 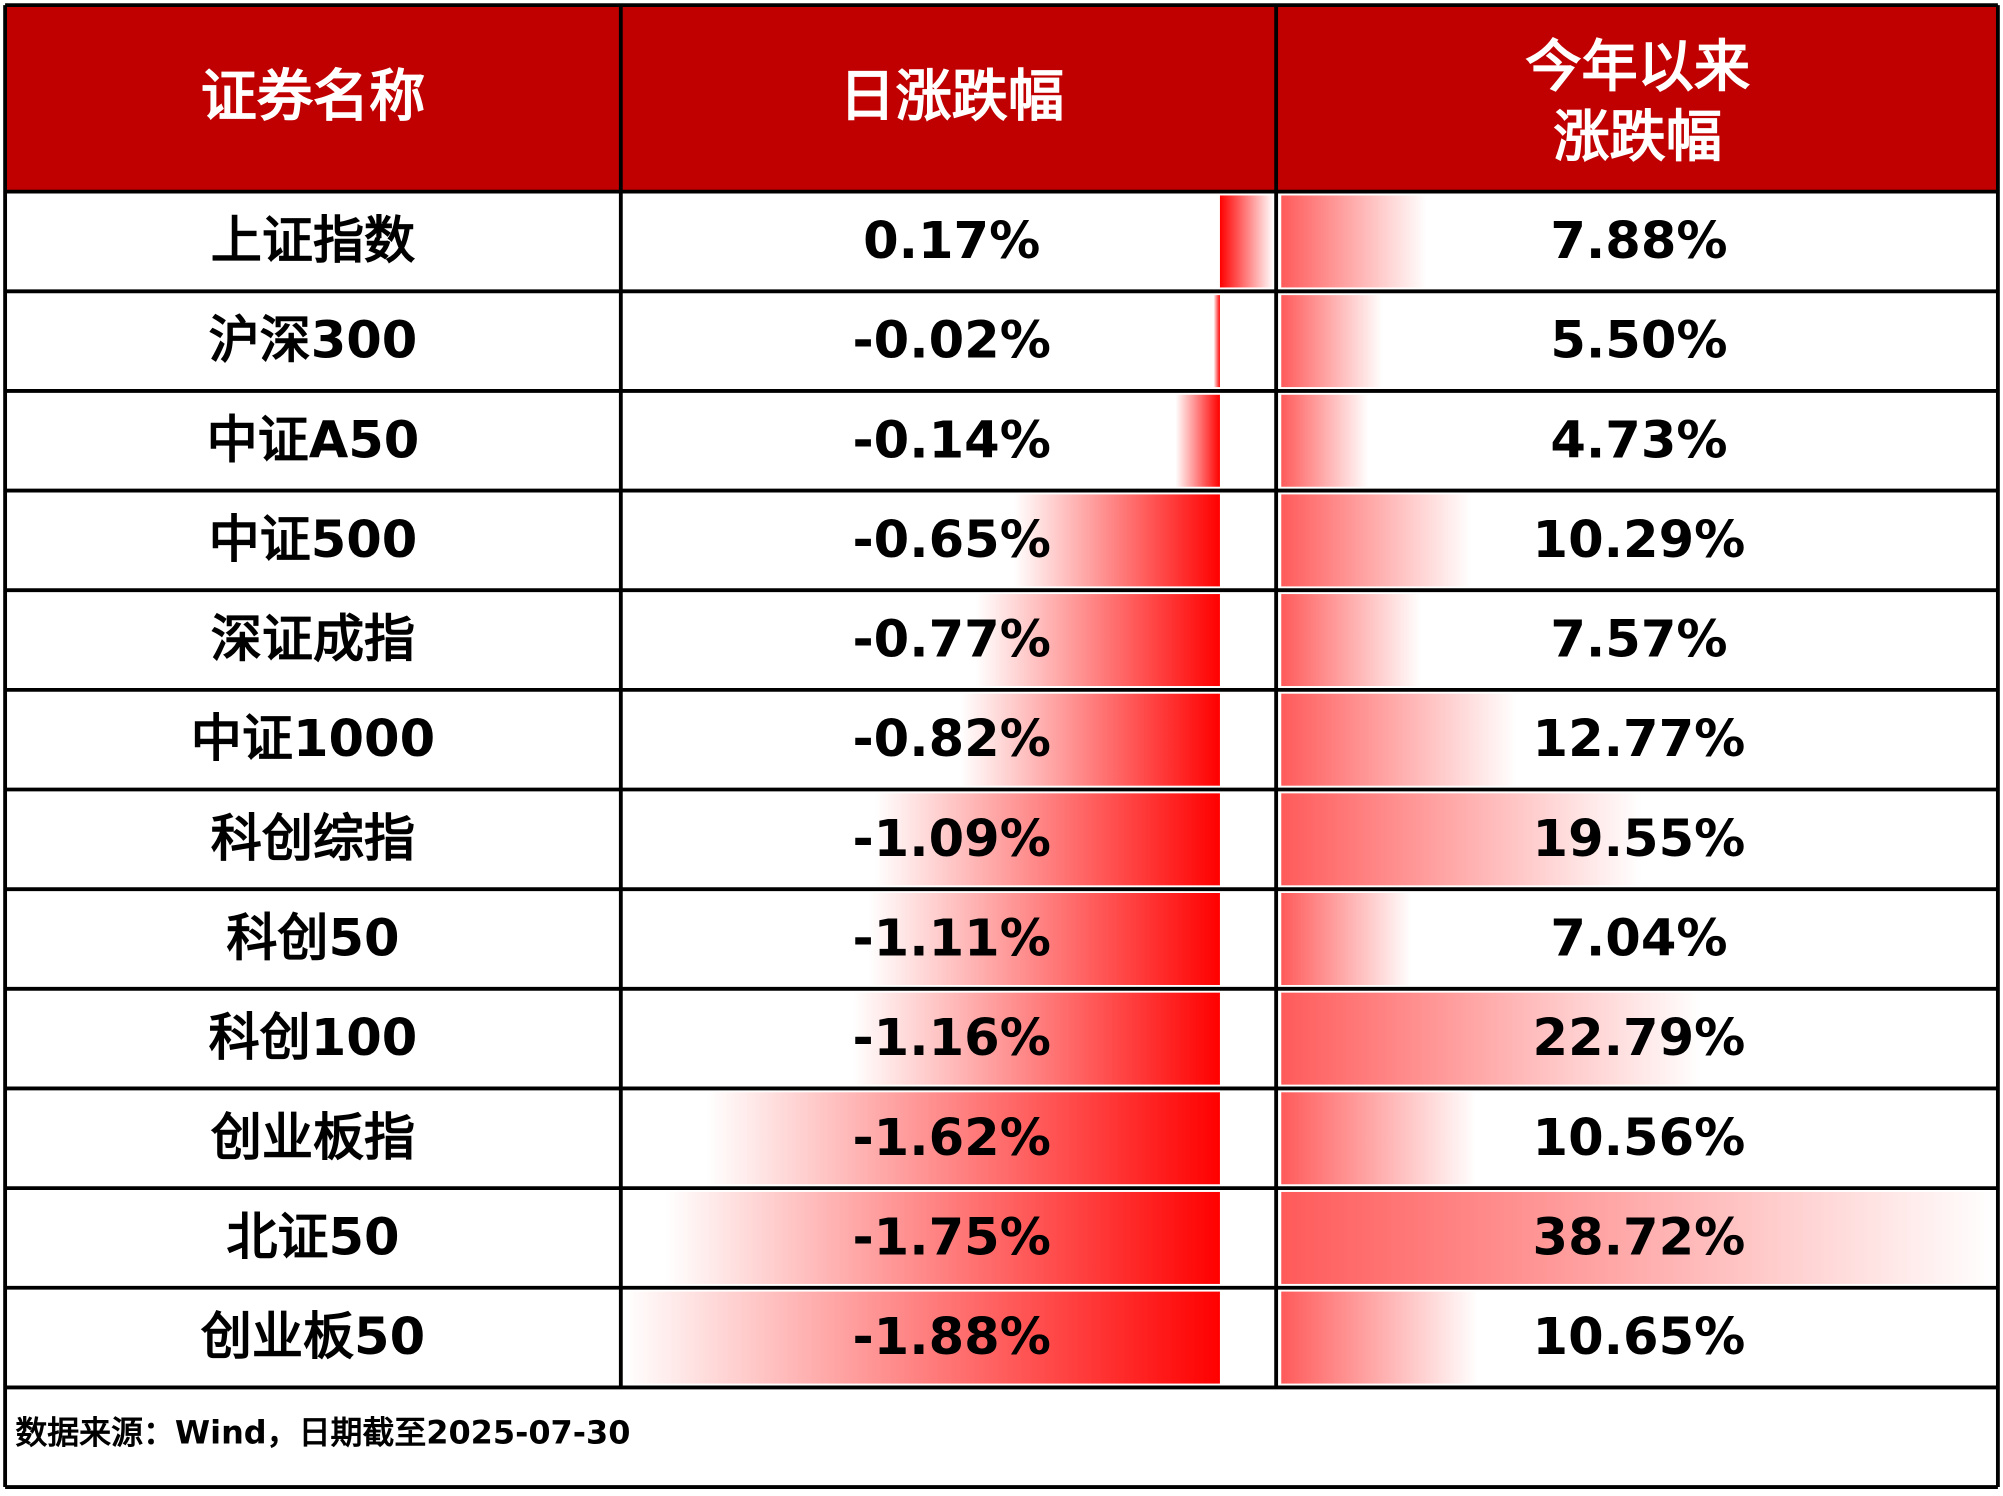 What do you see at coordinates (1639, 739) in the screenshot?
I see `ytd-cell: 12.77%` at bounding box center [1639, 739].